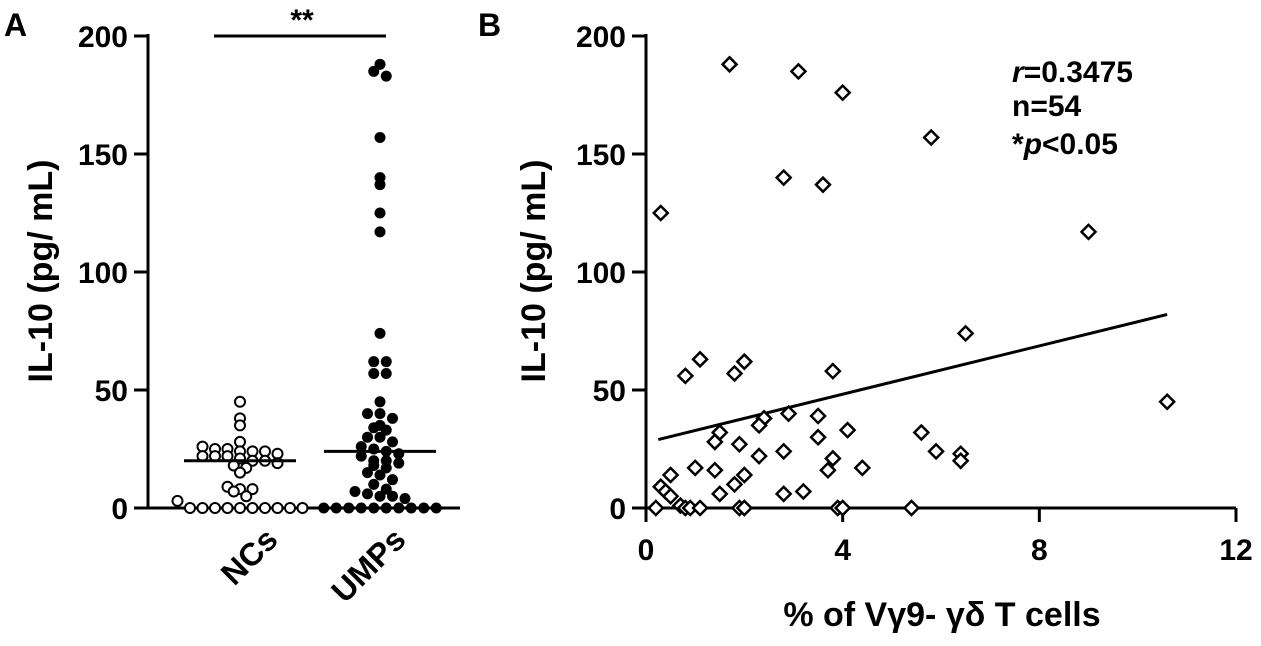  I want to click on p-value: *p<0.05, so click(1065, 144).